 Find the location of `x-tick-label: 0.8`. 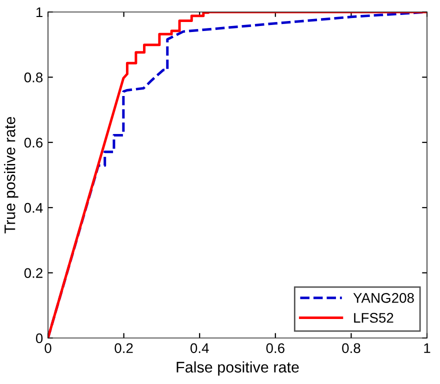

x-tick-label: 0.8 is located at coordinates (351, 348).